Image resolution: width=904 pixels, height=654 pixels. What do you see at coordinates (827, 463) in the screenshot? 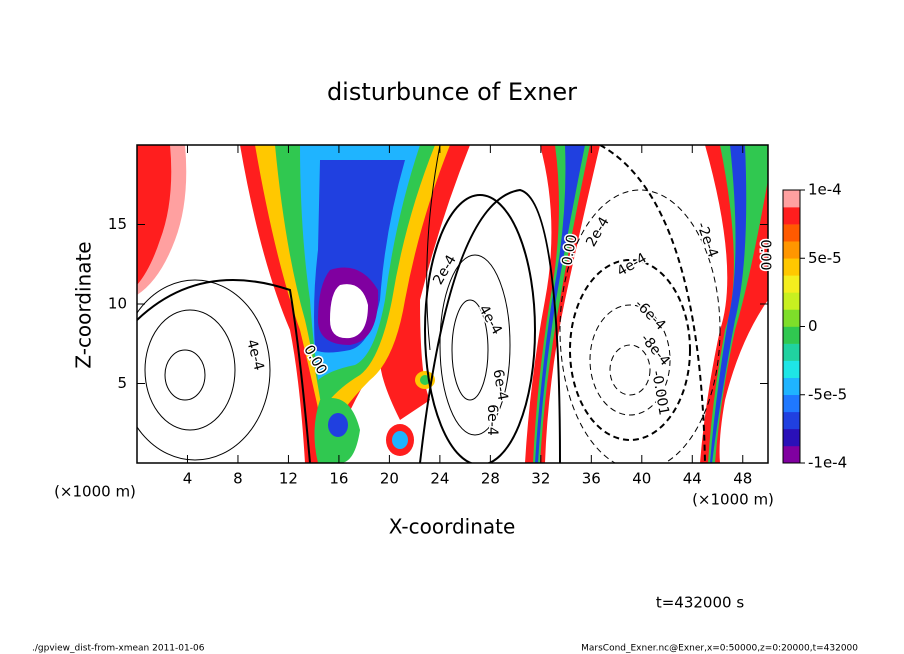
I see `colorbar-tick-label: -1e-4` at bounding box center [827, 463].